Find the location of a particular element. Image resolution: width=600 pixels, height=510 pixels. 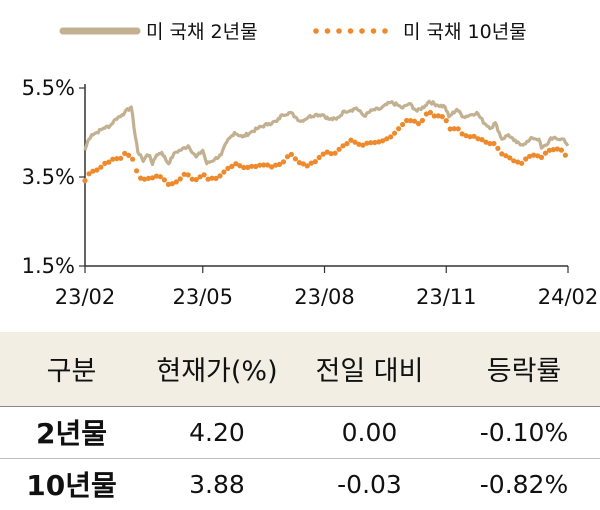

header-daily-change: 전일 대비 is located at coordinates (369, 372).